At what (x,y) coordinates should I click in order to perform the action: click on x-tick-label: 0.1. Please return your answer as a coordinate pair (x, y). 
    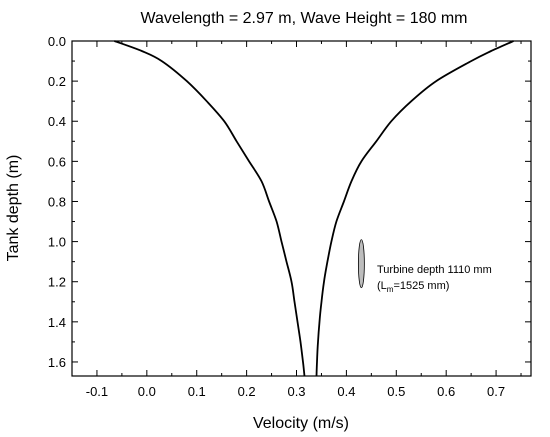
    Looking at the image, I should click on (197, 391).